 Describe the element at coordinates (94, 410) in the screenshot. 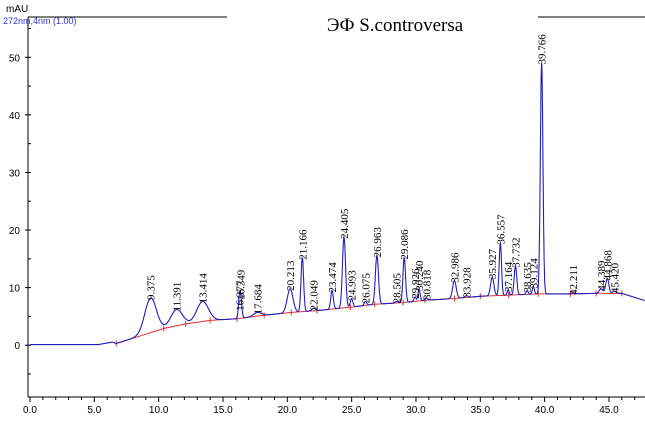

I see `x-tick-label: 5.0` at that location.